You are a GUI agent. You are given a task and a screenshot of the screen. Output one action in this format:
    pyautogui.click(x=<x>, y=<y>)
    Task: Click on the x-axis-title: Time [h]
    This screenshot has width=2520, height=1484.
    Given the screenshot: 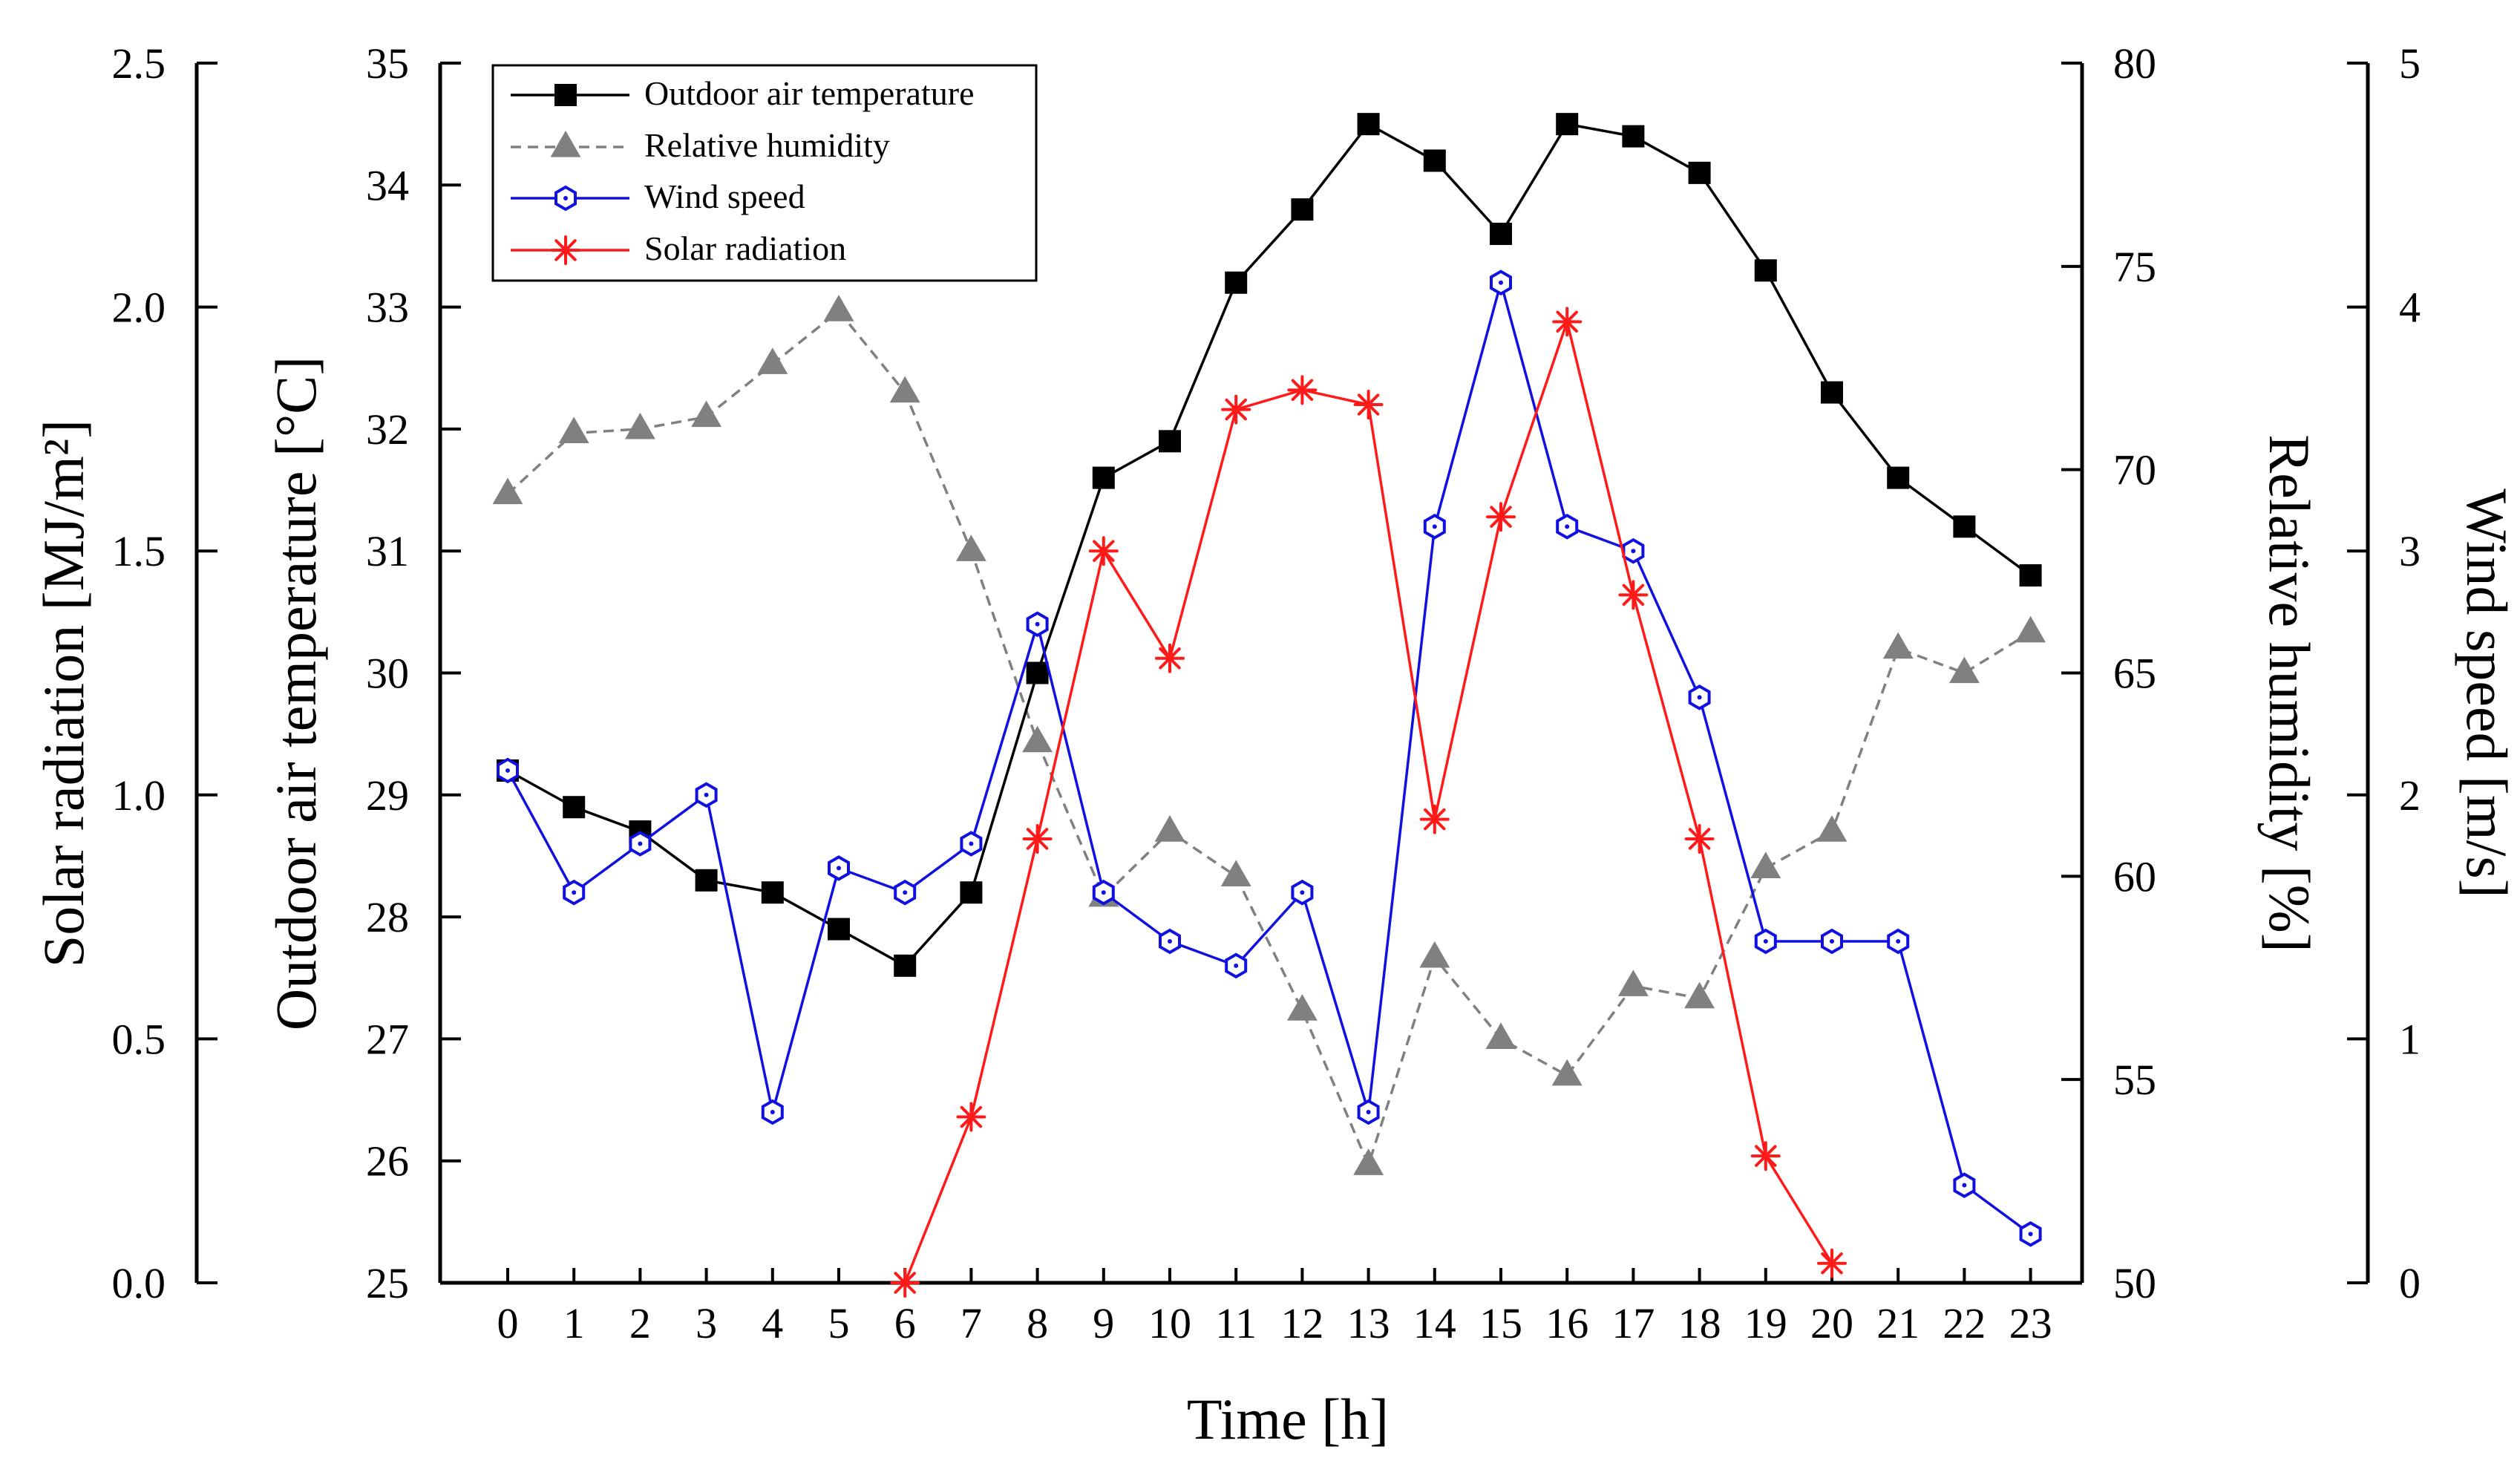 What is the action you would take?
    pyautogui.click(x=1288, y=1419)
    